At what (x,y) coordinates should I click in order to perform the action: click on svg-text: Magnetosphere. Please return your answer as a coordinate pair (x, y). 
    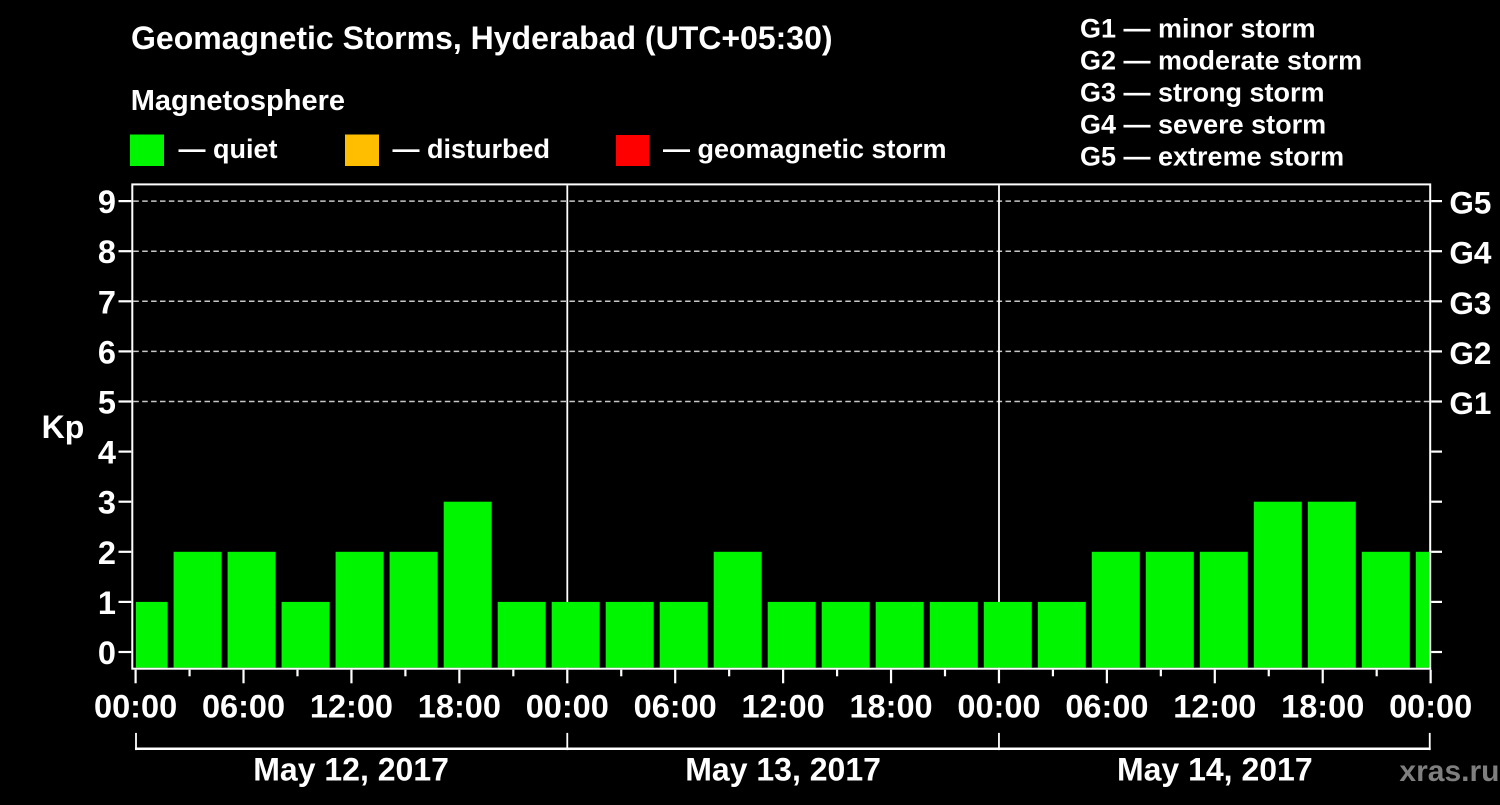
    Looking at the image, I should click on (238, 101).